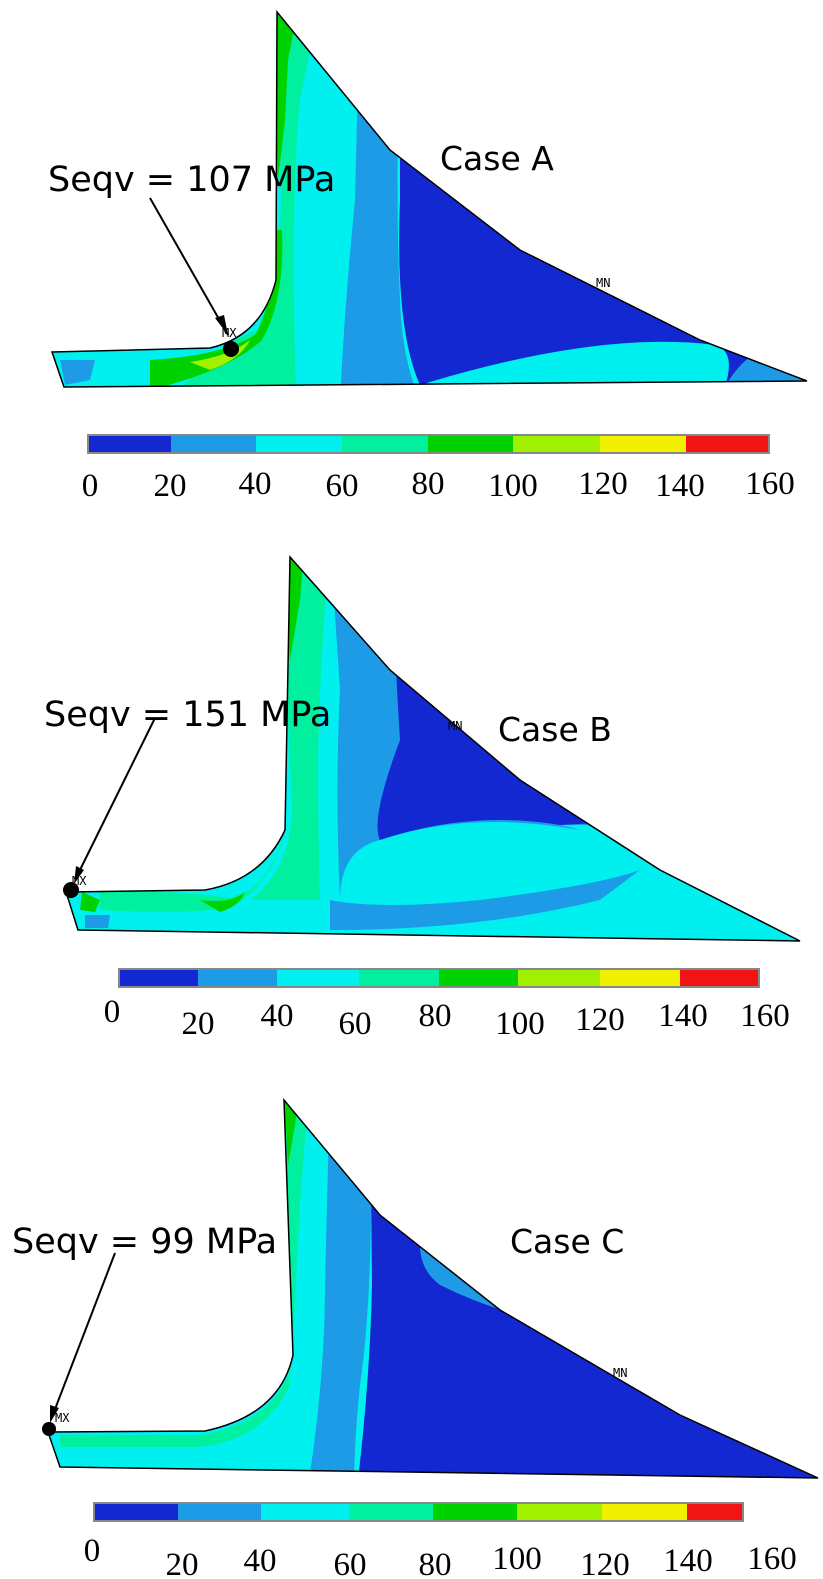  I want to click on arrow-head-case-a, so click(221, 325).